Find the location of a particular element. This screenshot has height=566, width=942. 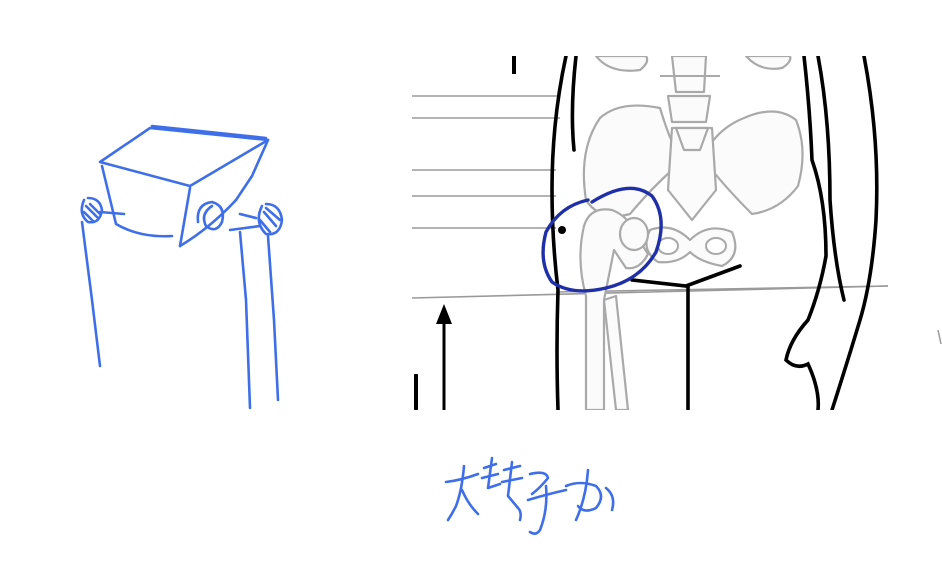

handwritten-caption-strokes is located at coordinates (529, 495).